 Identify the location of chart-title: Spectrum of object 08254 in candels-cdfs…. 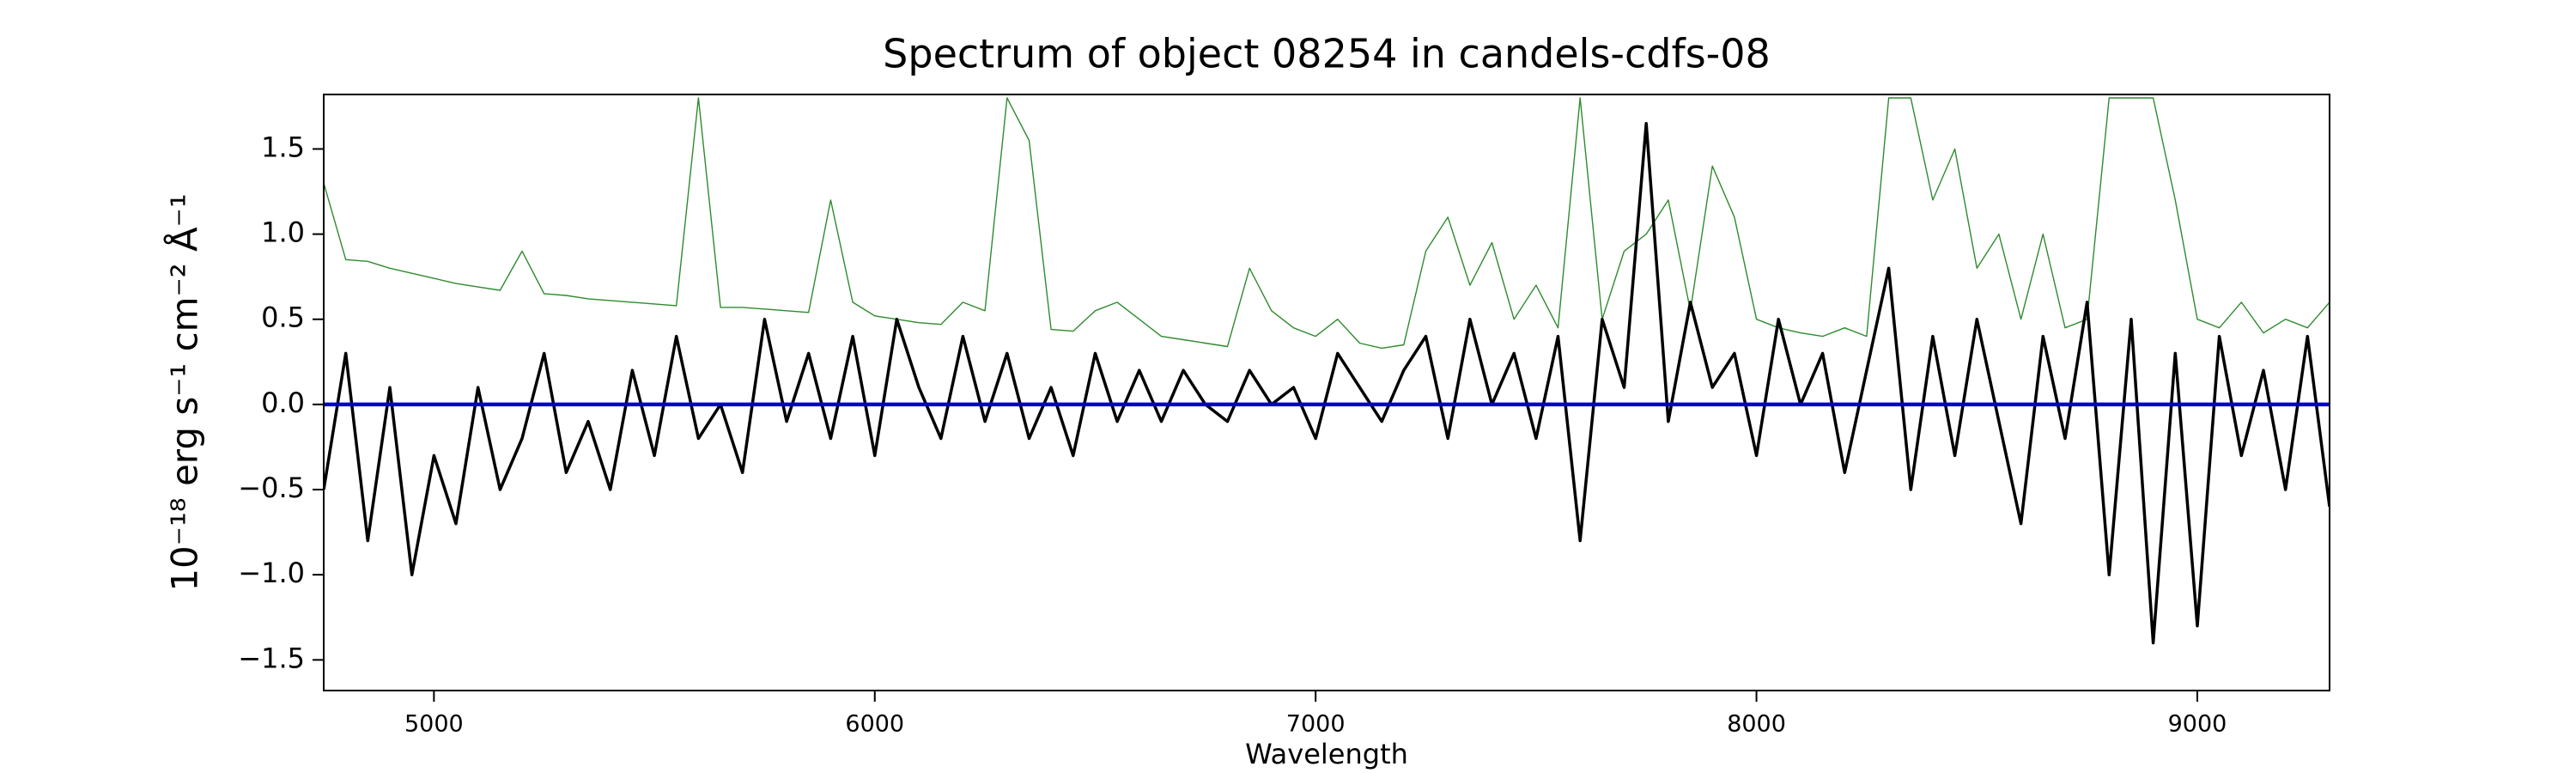
(1327, 54).